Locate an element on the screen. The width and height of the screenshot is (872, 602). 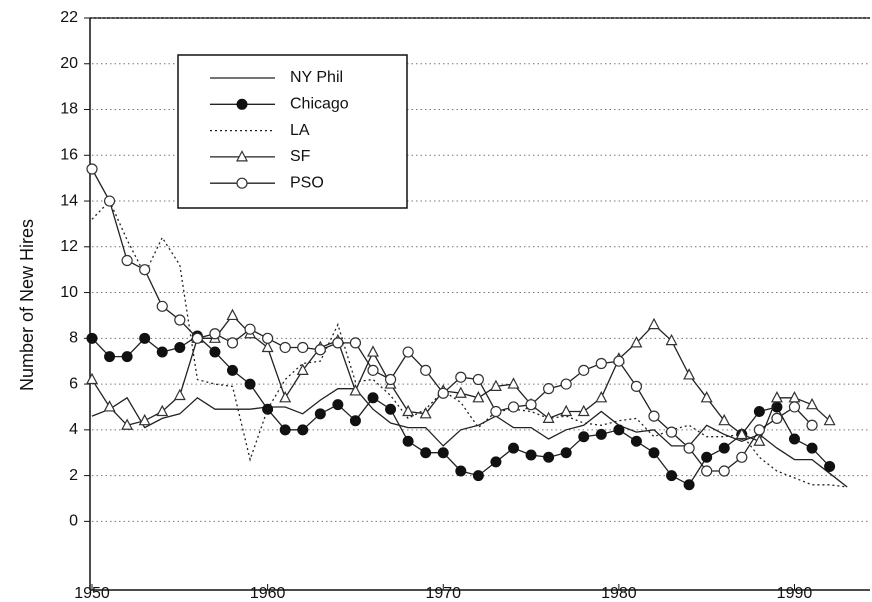
y-tick-label: 10 is located at coordinates (69, 292).